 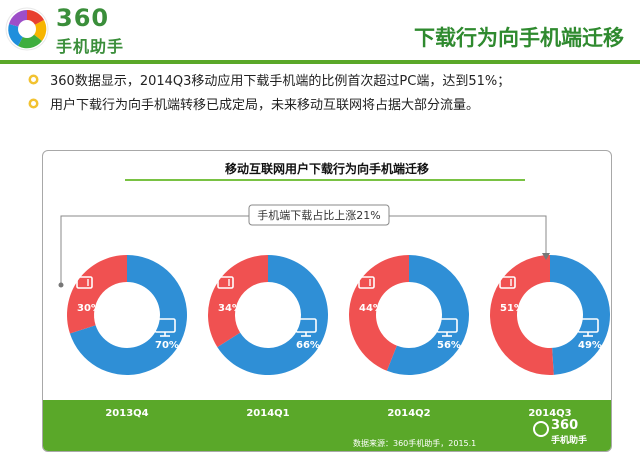 What do you see at coordinates (415, 443) in the screenshot?
I see `source-note: 数据来源：360手机助手，2015.1` at bounding box center [415, 443].